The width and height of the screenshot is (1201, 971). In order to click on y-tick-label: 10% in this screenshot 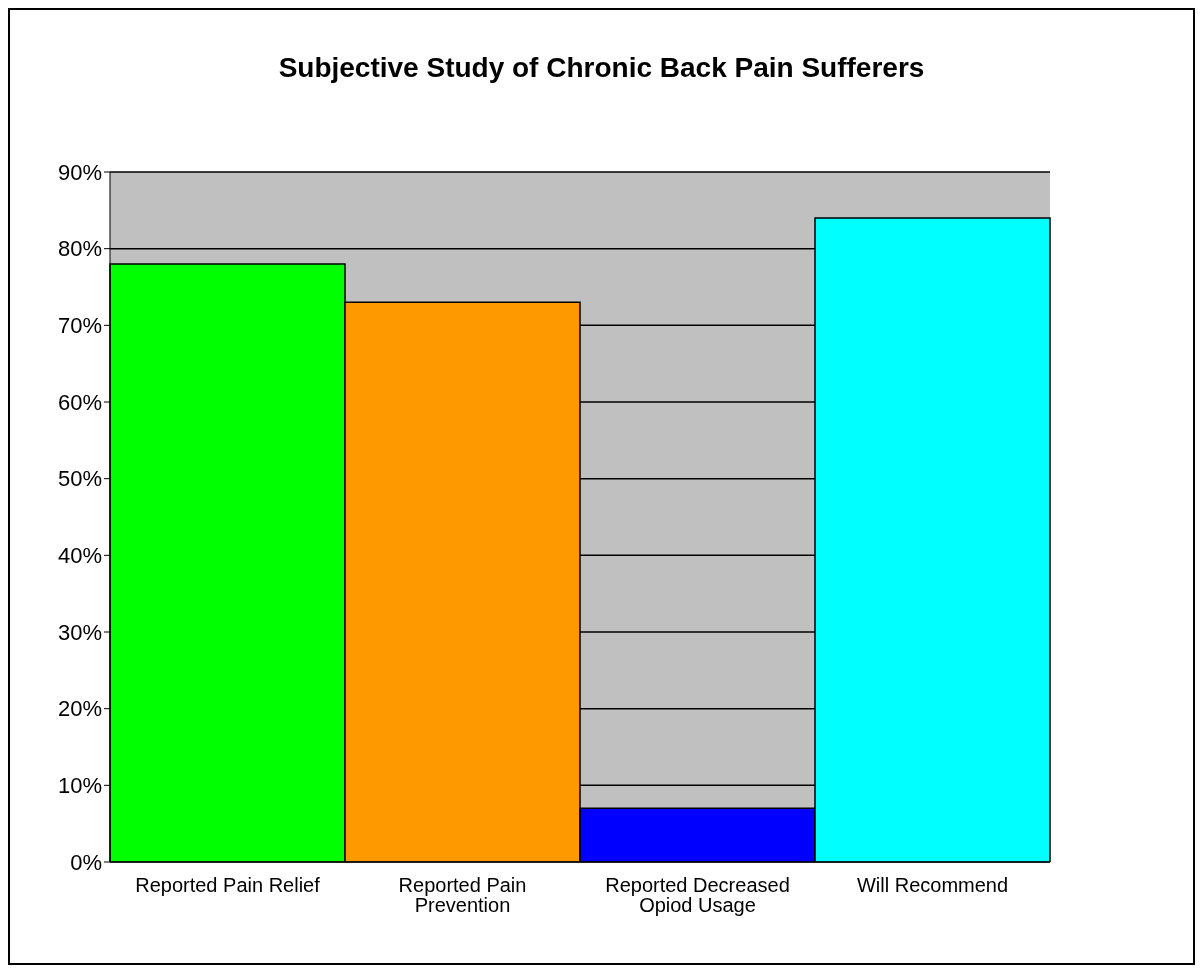, I will do `click(79, 786)`.